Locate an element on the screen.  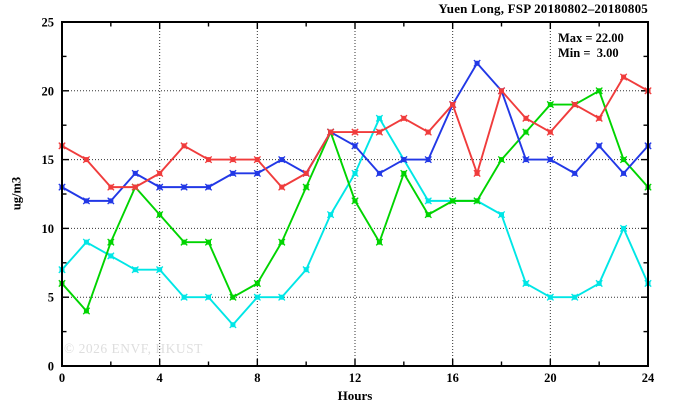
y-tick-label: 5 is located at coordinates (51, 298).